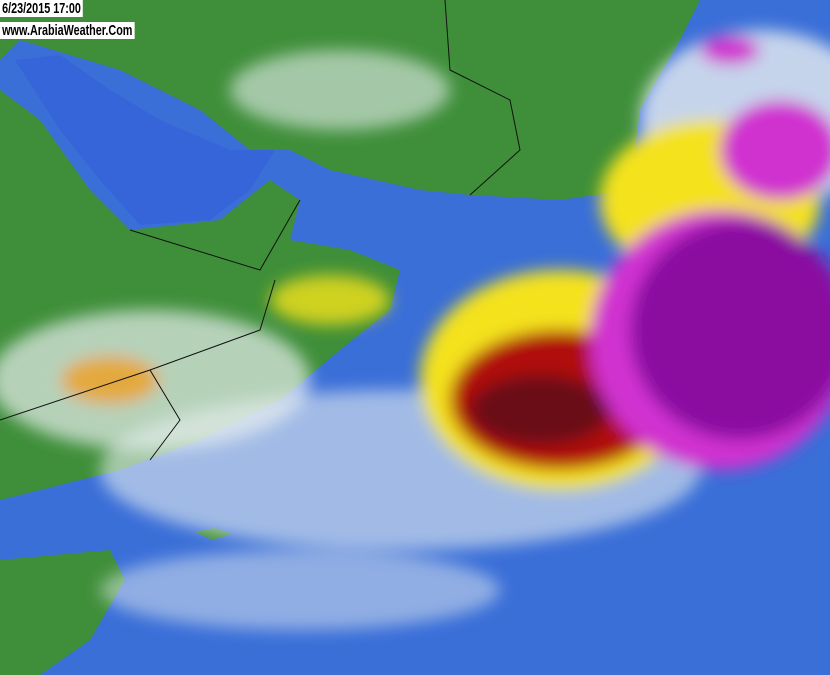 The image size is (830, 675). Describe the element at coordinates (41, 8) in the screenshot. I see `timestamp-label: 6/23/2015 17:00` at that location.